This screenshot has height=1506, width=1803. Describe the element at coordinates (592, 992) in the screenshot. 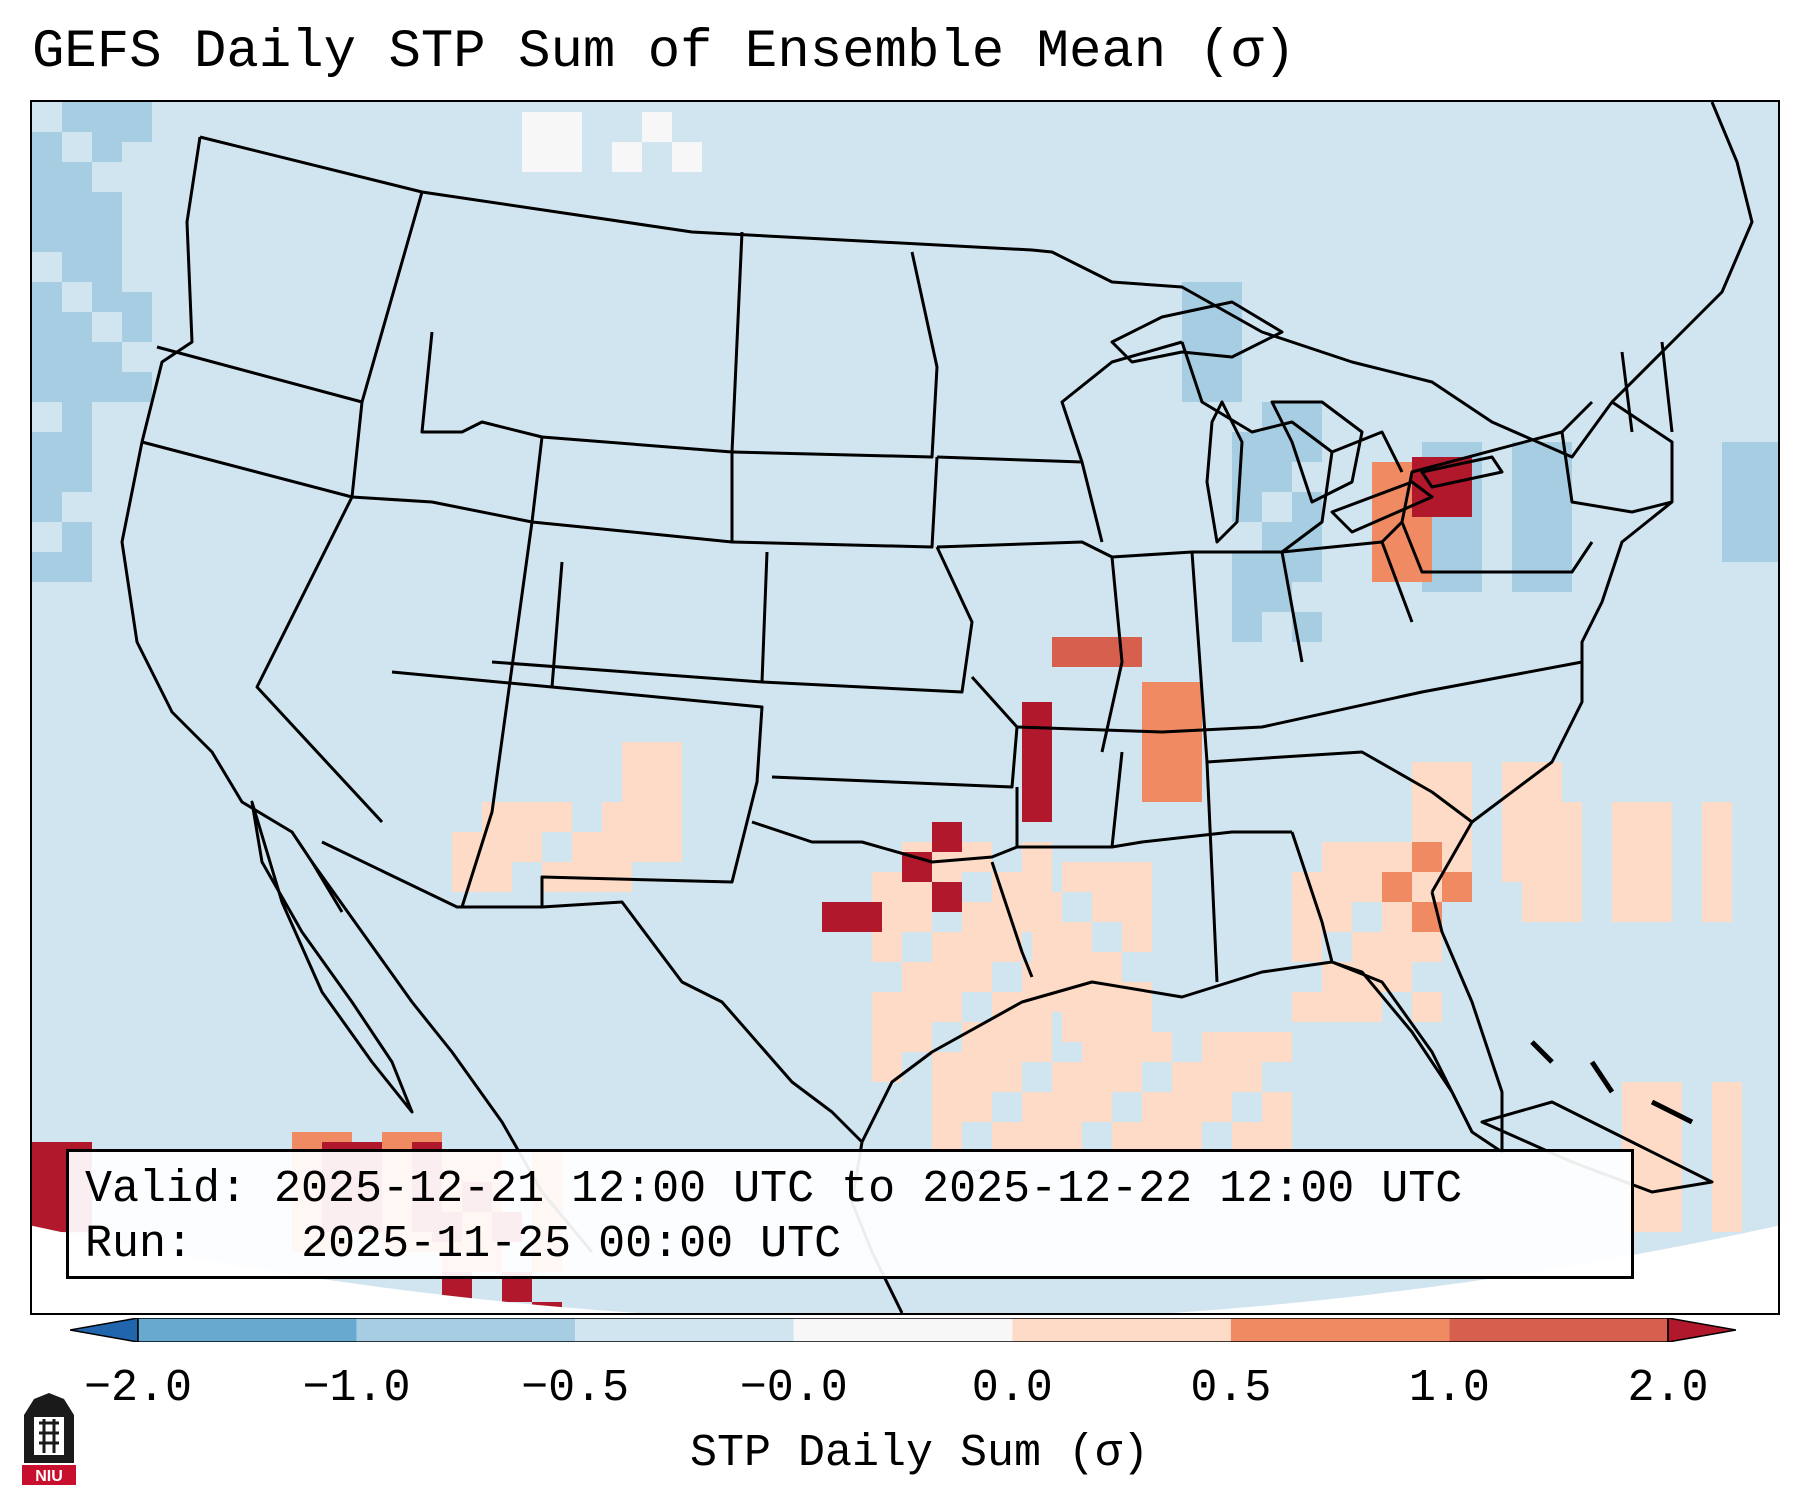

I see `us-mexico-border` at that location.